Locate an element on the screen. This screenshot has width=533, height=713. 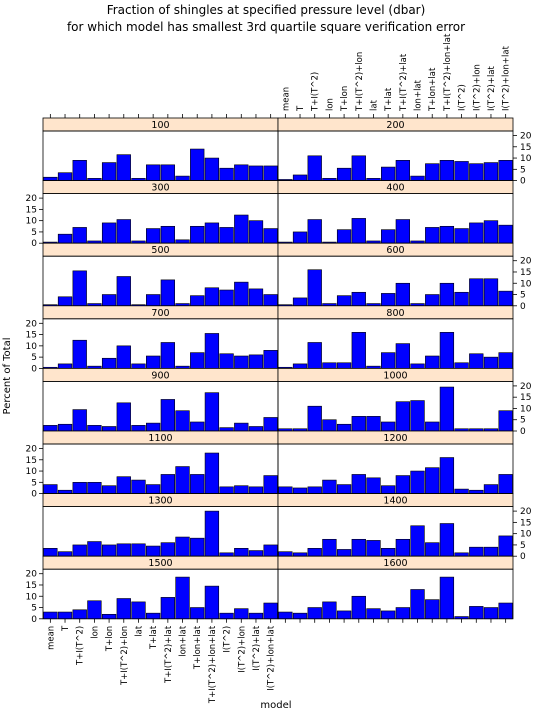
x-tick-label: mean is located at coordinates (51, 638).